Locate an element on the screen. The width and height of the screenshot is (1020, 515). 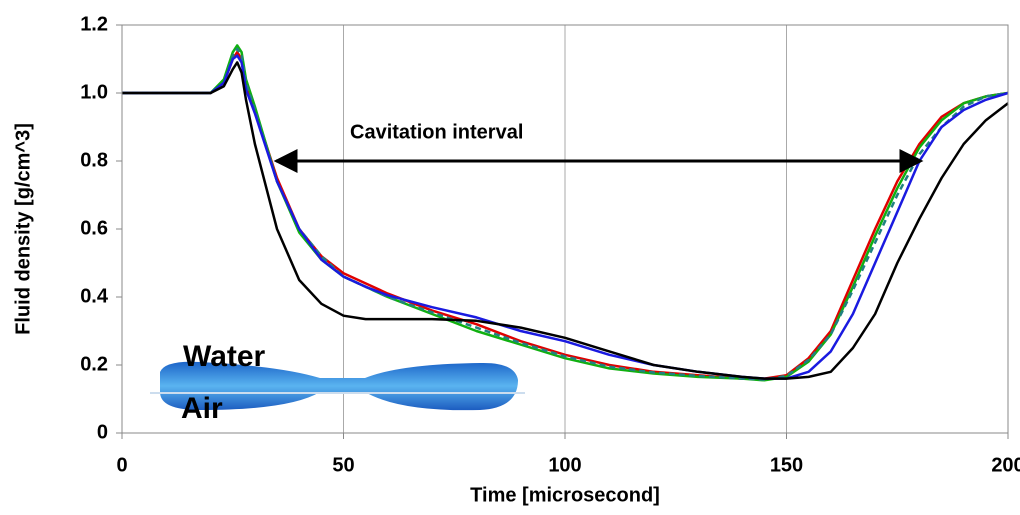
x-tick-label: 200 is located at coordinates (1005, 465).